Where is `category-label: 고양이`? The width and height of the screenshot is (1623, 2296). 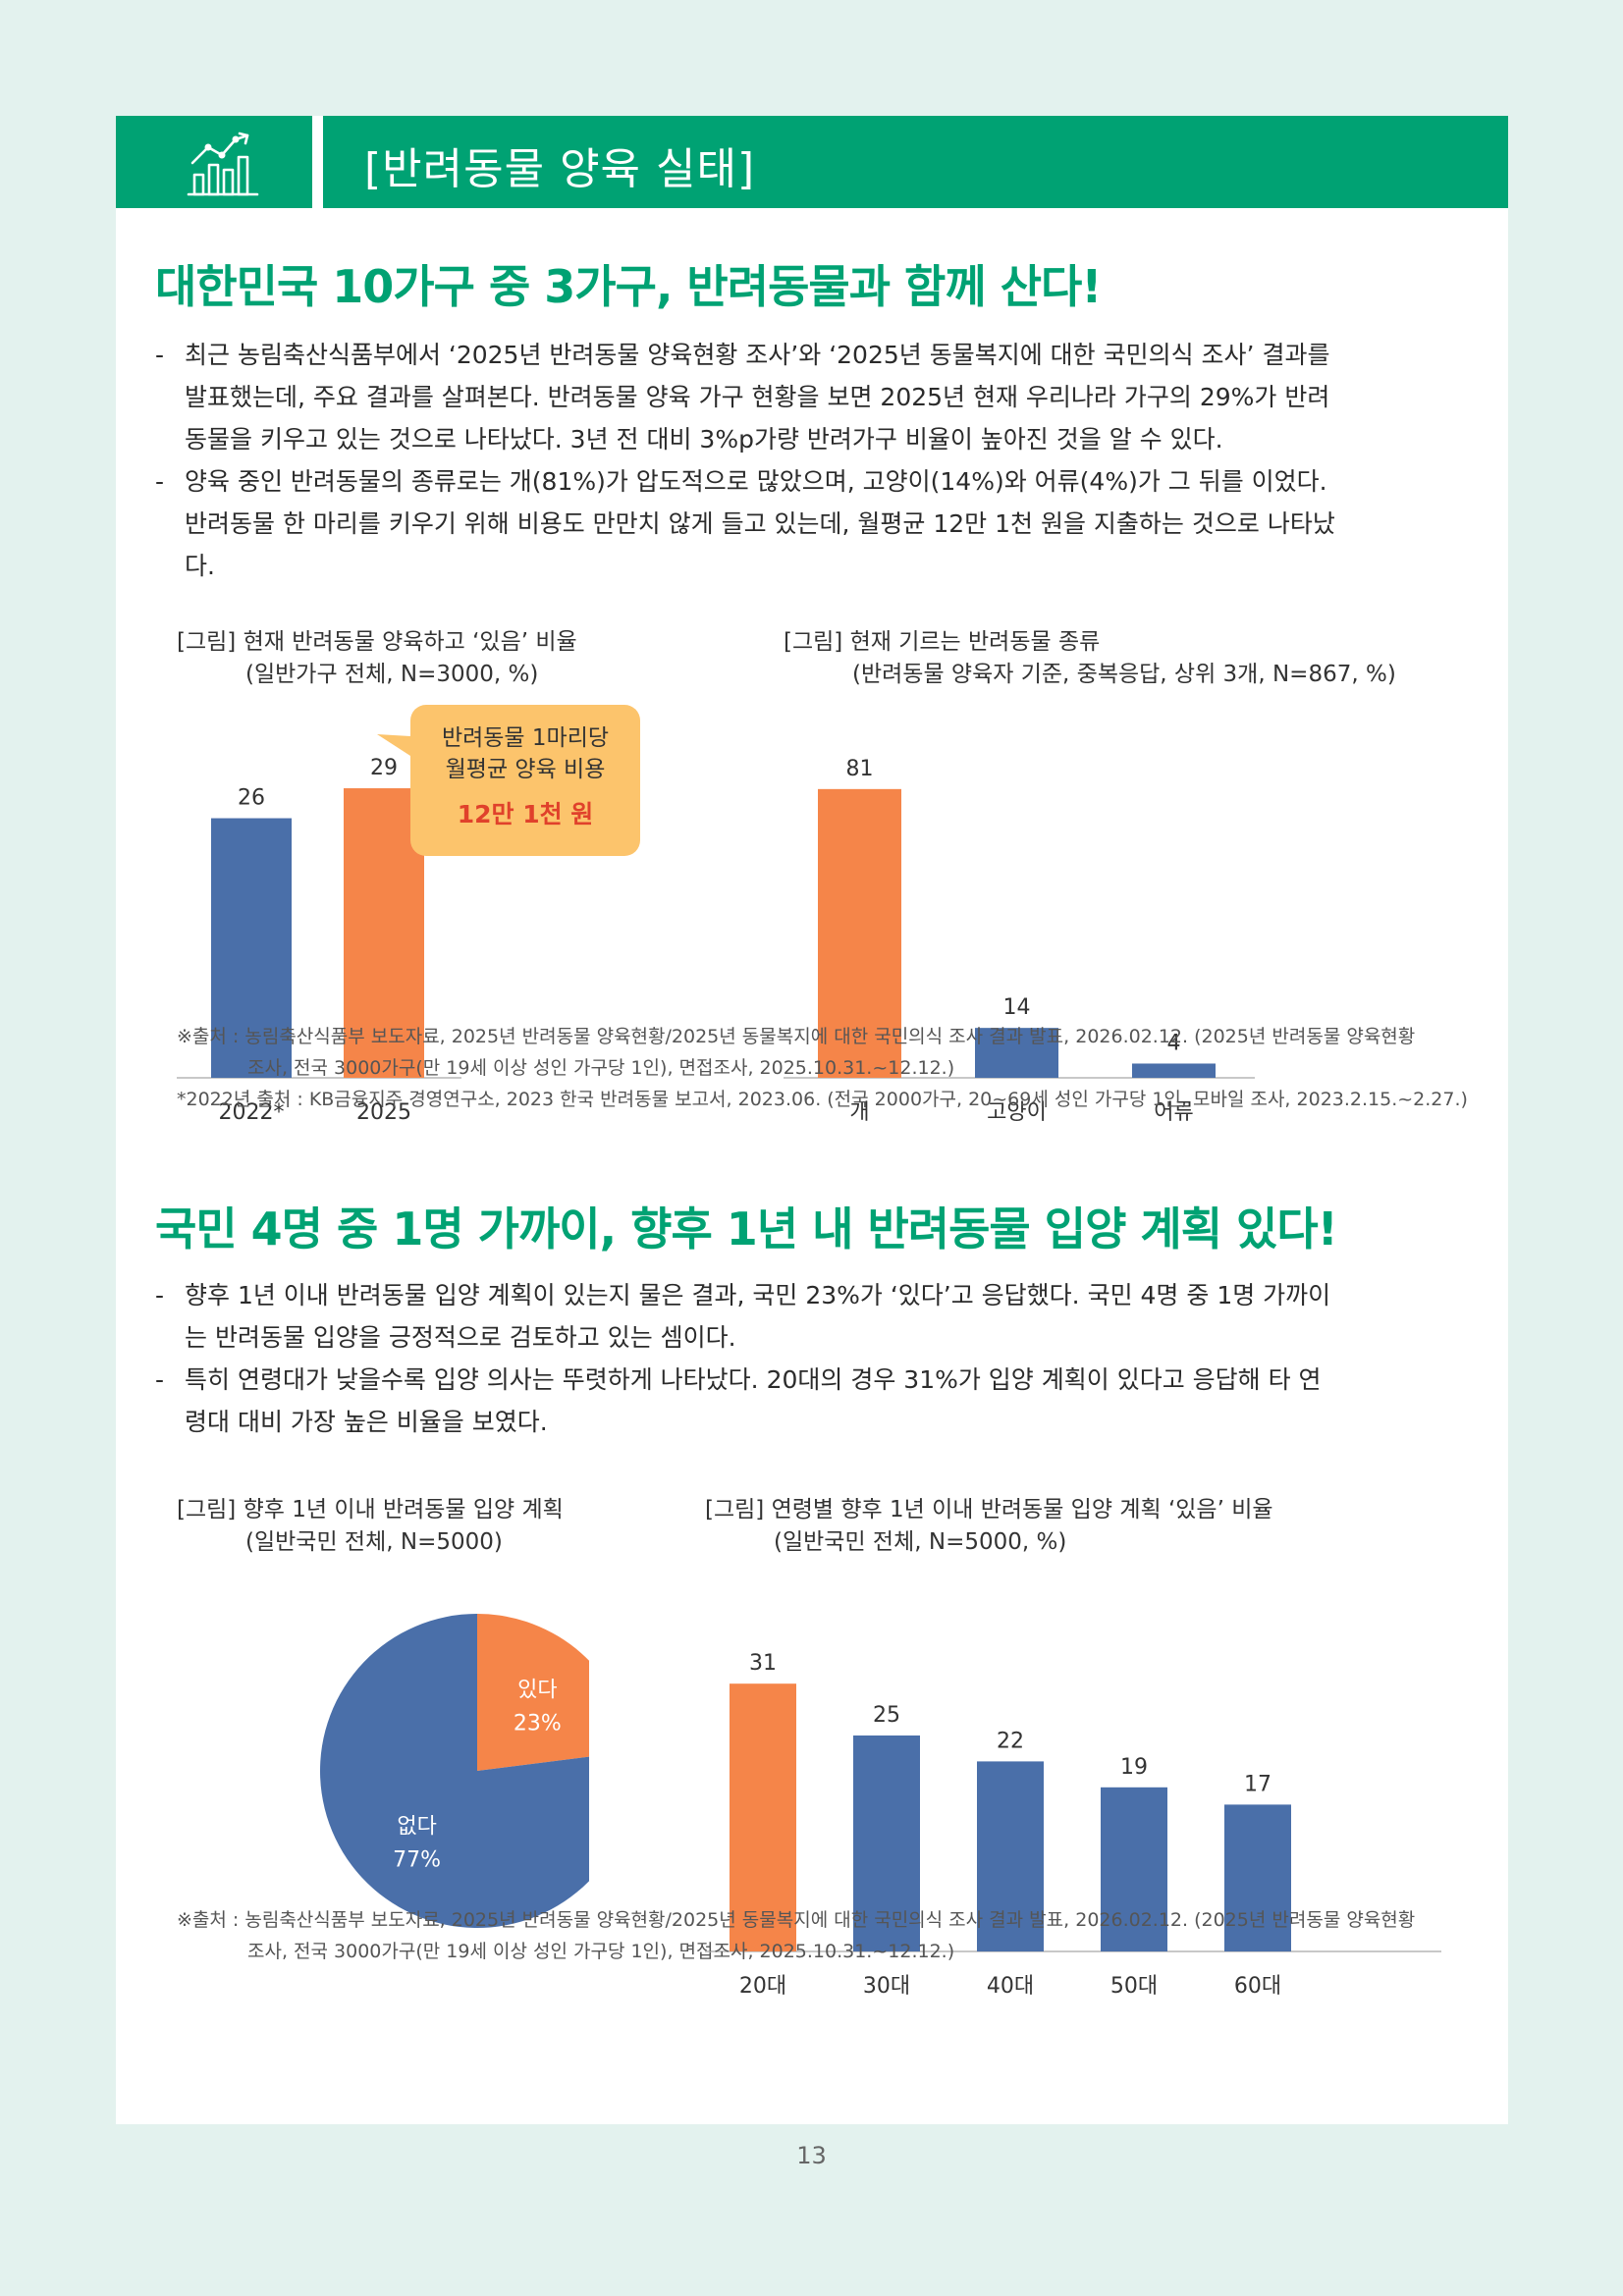
category-label: 고양이 is located at coordinates (1017, 1112).